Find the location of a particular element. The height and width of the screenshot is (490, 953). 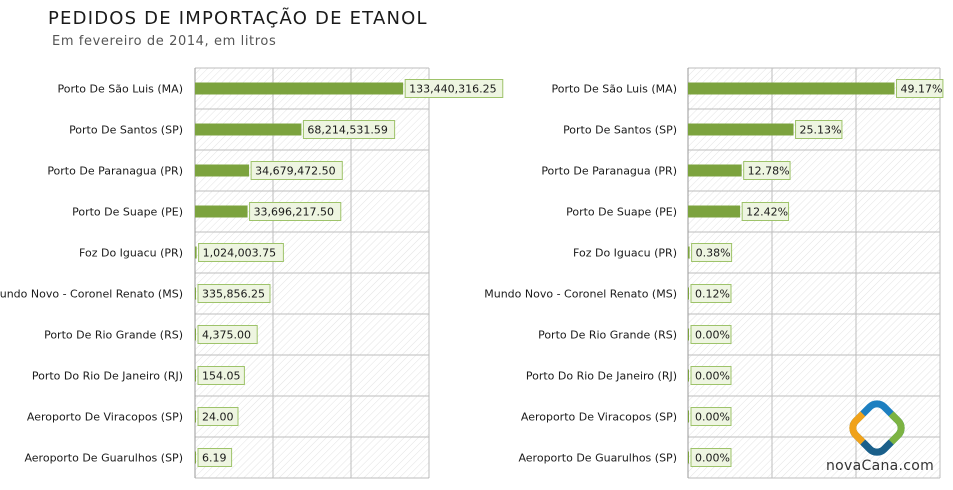

data-label: 6.19 is located at coordinates (214, 458).